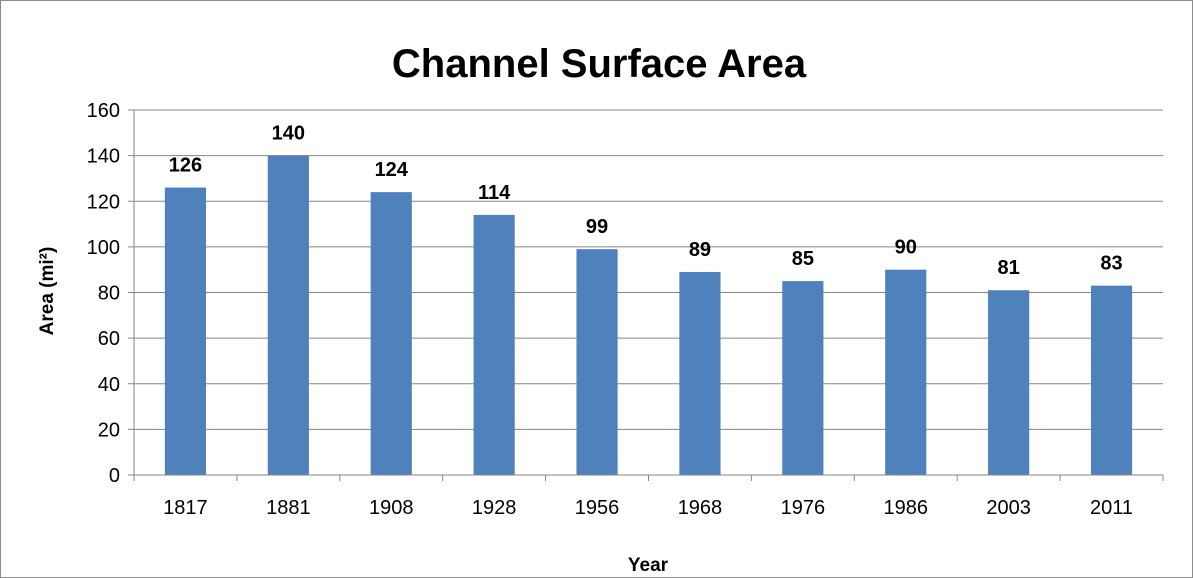  Describe the element at coordinates (288, 134) in the screenshot. I see `data-label-1881: 140` at that location.